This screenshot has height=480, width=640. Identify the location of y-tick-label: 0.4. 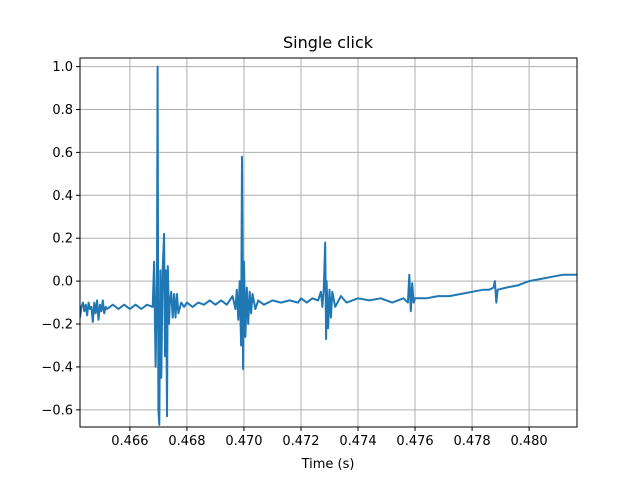
(62, 196).